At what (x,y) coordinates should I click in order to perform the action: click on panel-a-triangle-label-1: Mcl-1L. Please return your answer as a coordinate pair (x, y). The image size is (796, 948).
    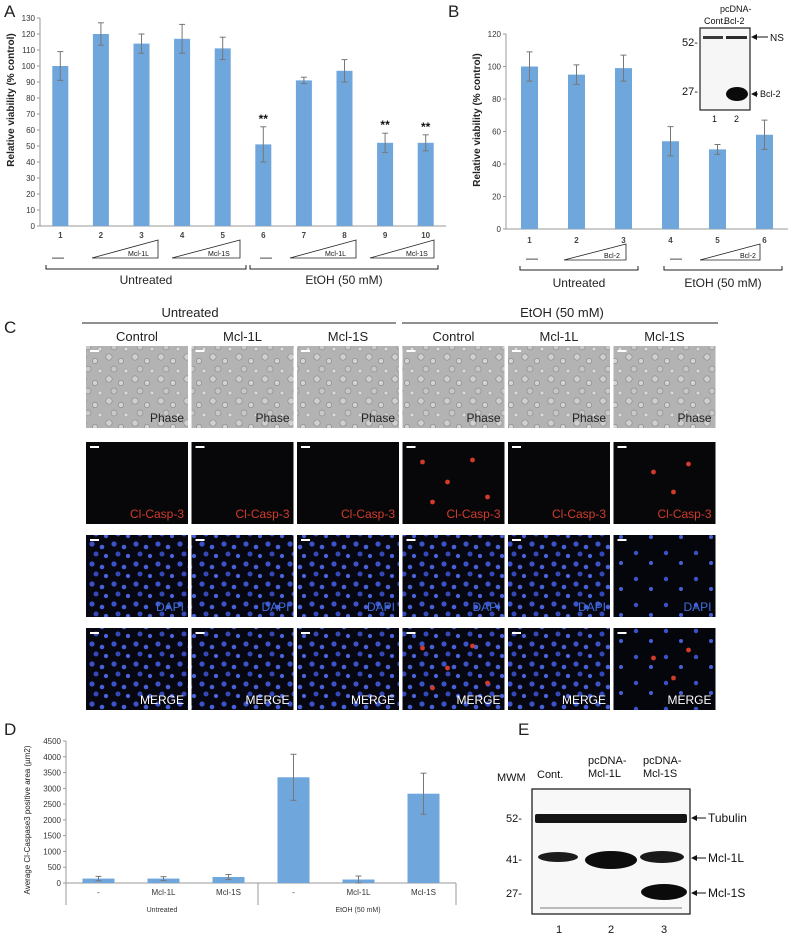
    Looking at the image, I should click on (138, 254).